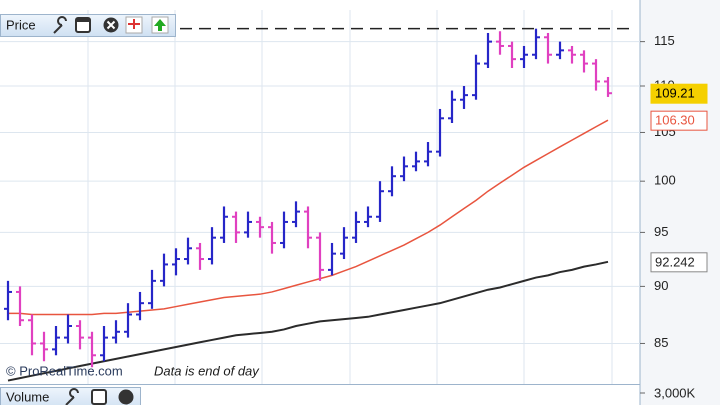 This screenshot has width=720, height=410. Describe the element at coordinates (664, 40) in the screenshot. I see `y-tick-label: 115` at that location.